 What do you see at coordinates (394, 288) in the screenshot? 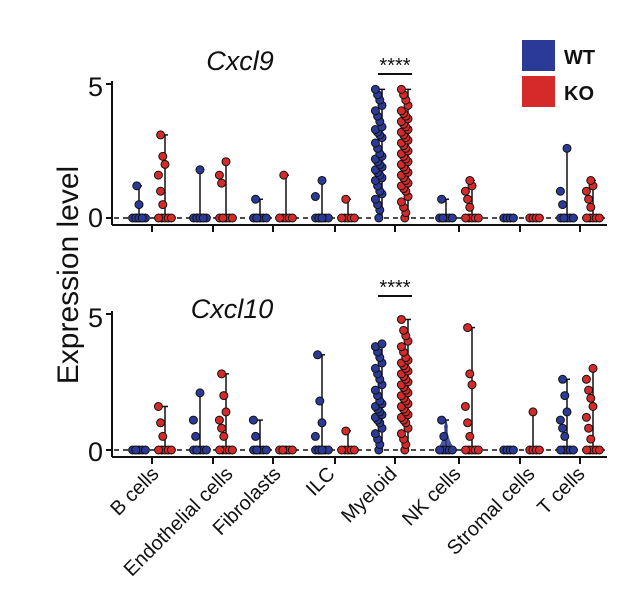
I see `significance-label-cxcl10: ****` at bounding box center [394, 288].